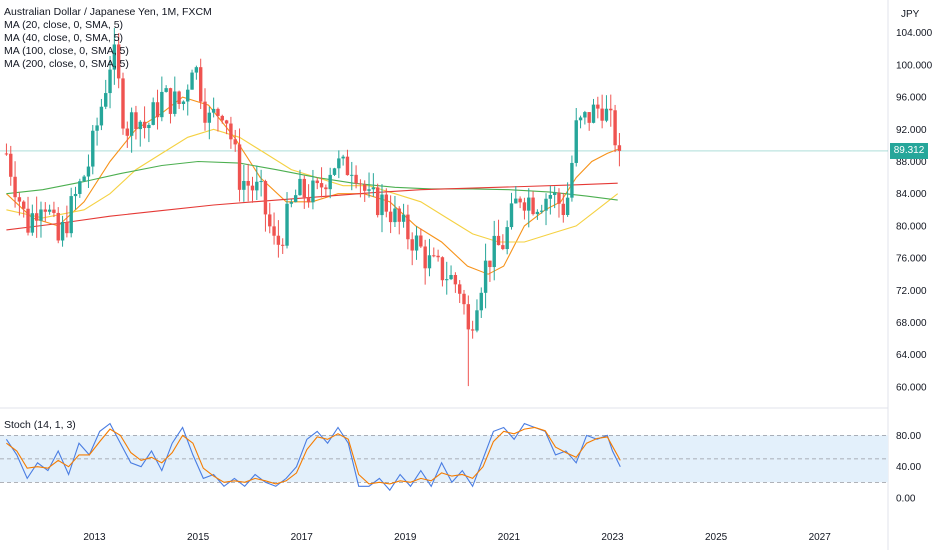  I want to click on price-tick-label: 76.000, so click(911, 259).